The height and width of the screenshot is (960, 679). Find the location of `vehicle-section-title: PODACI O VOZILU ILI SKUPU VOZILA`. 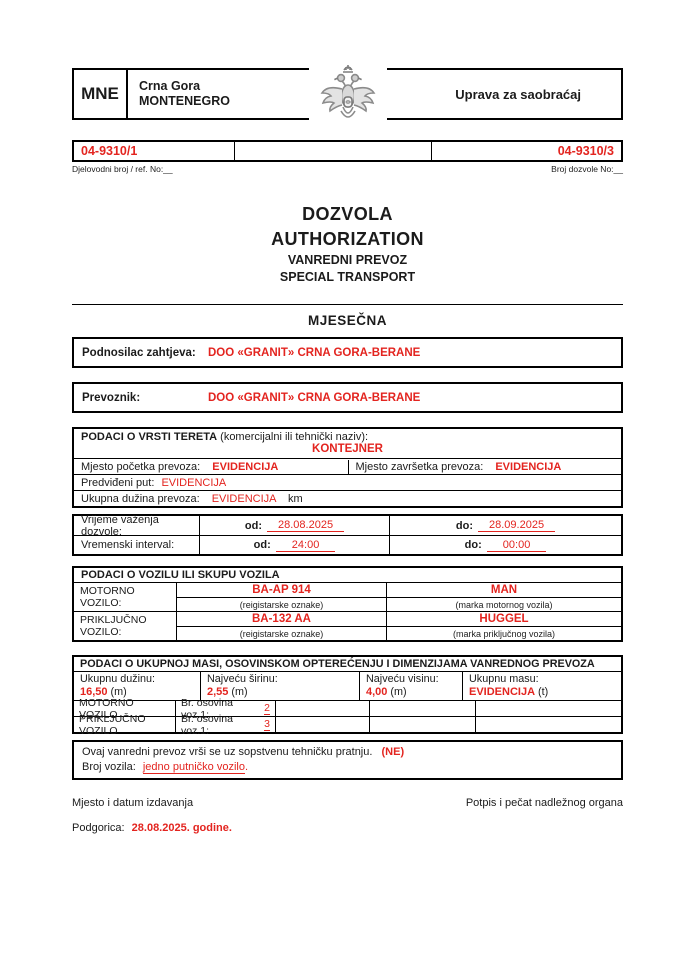

vehicle-section-title: PODACI O VOZILU ILI SKUPU VOZILA is located at coordinates (347, 575).